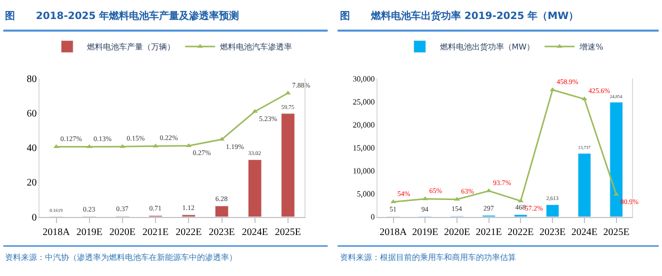  What do you see at coordinates (256, 47) in the screenshot?
I see `legend-label: 燃料电池汽车渗透率` at bounding box center [256, 47].